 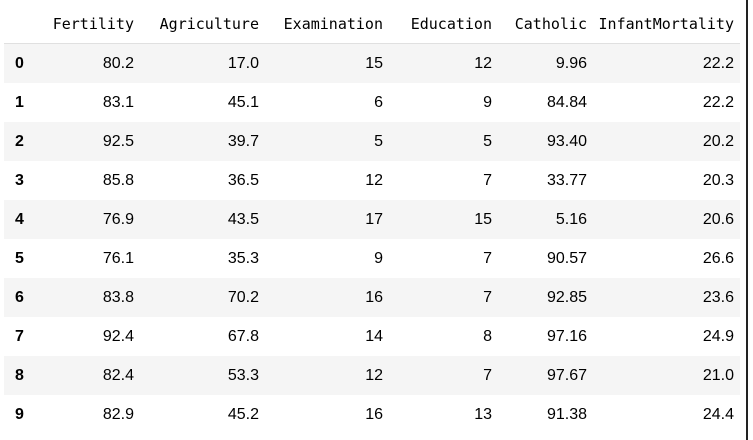 I want to click on cell-examination: 9, so click(x=378, y=258).